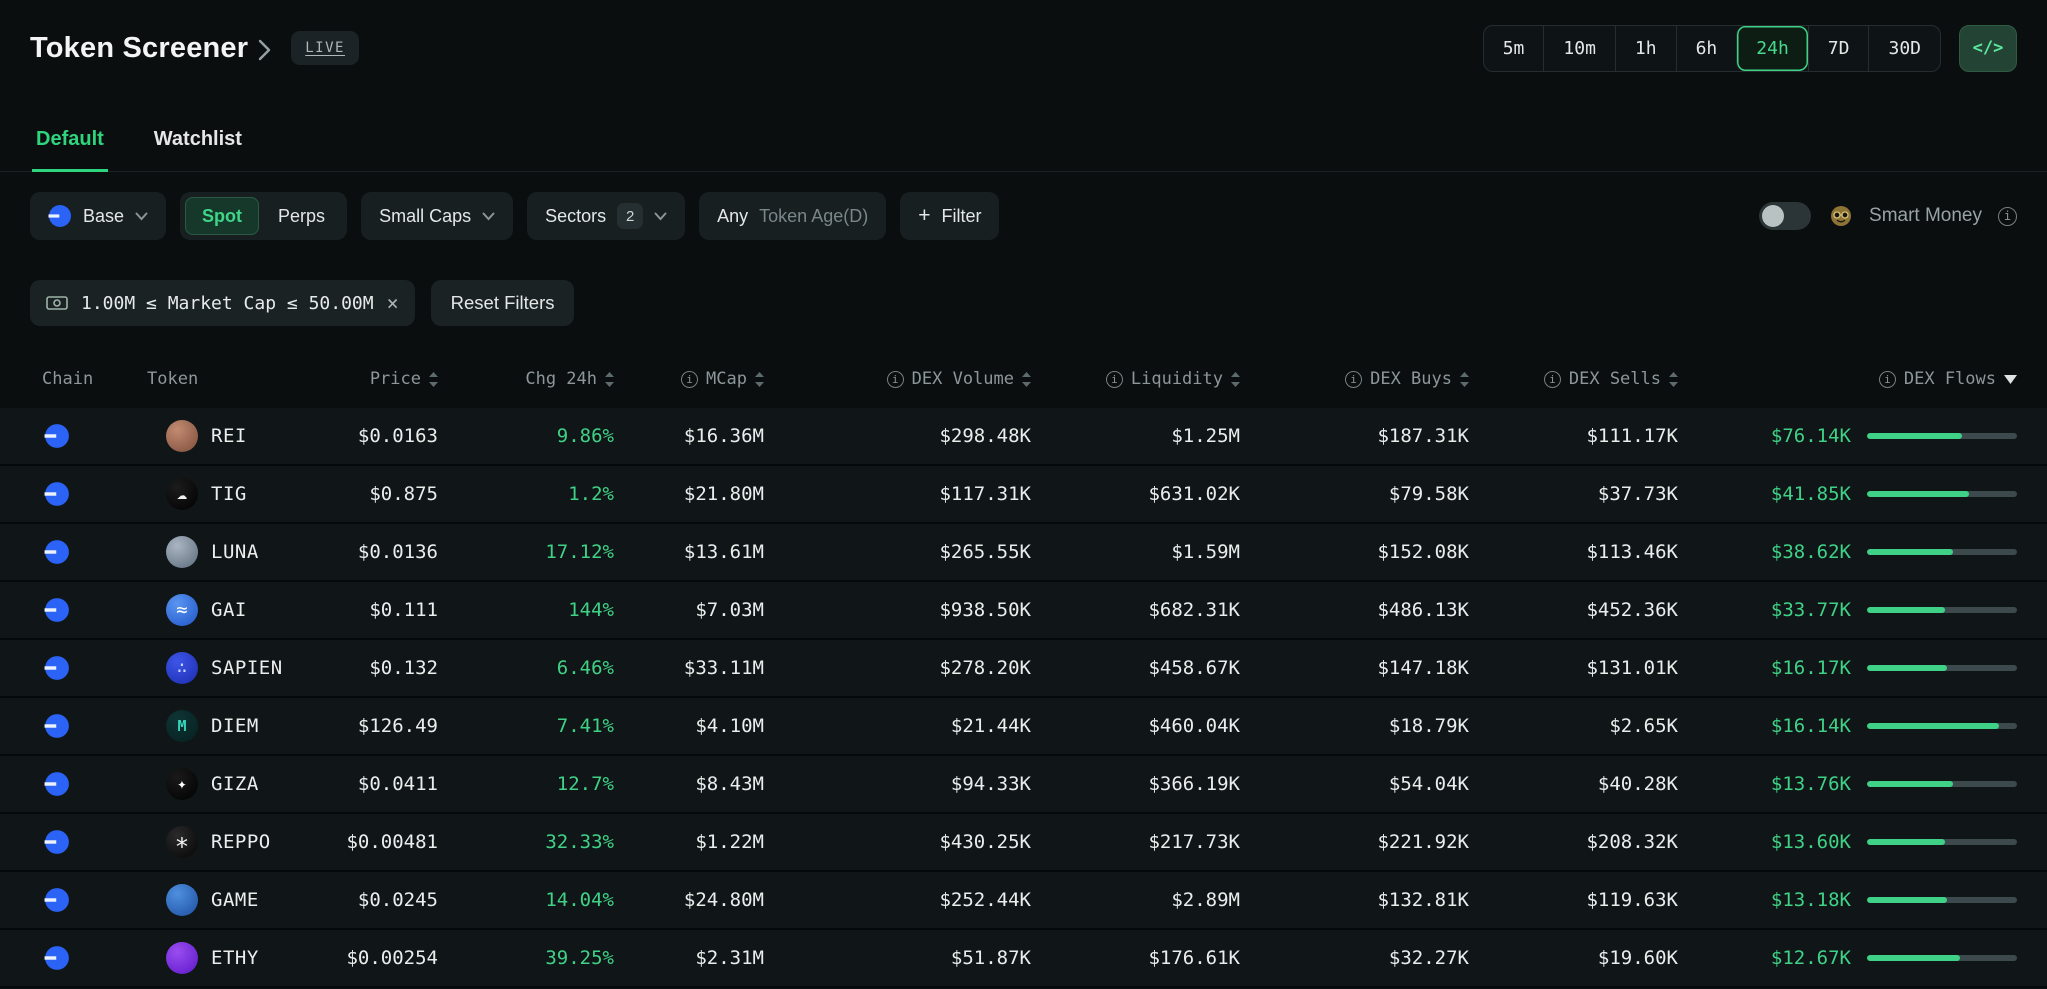 Image resolution: width=2047 pixels, height=989 pixels. I want to click on time-range-7d: 7D, so click(1838, 48).